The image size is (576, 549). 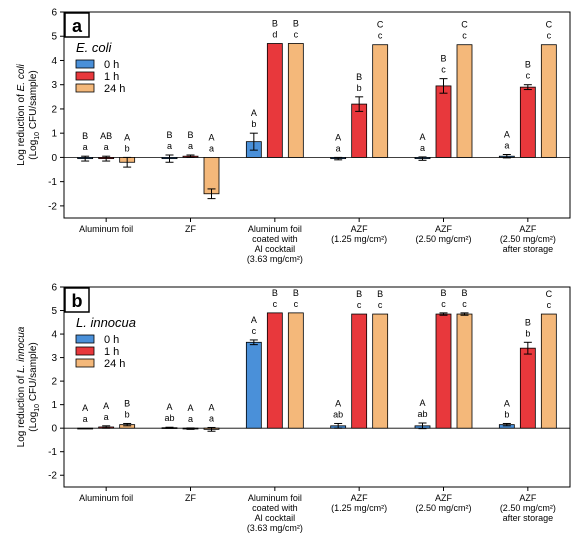 I want to click on panel-label: b, so click(x=77, y=301).